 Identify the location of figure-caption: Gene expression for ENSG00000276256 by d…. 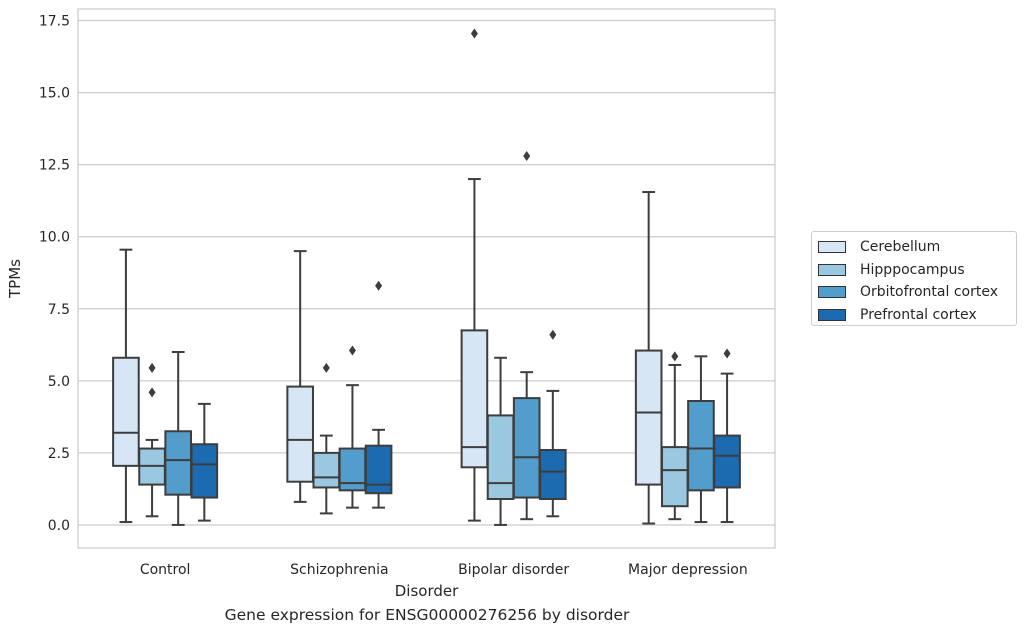
(427, 615).